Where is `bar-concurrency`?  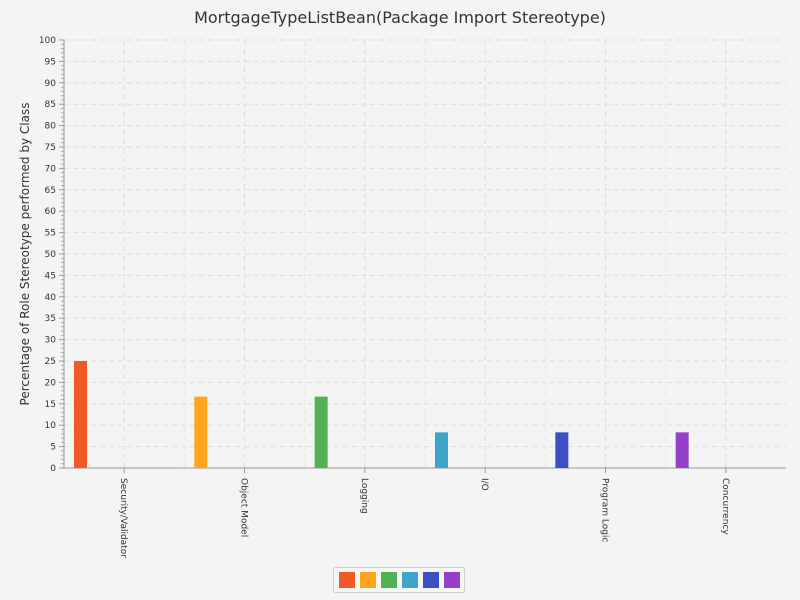
bar-concurrency is located at coordinates (682, 450).